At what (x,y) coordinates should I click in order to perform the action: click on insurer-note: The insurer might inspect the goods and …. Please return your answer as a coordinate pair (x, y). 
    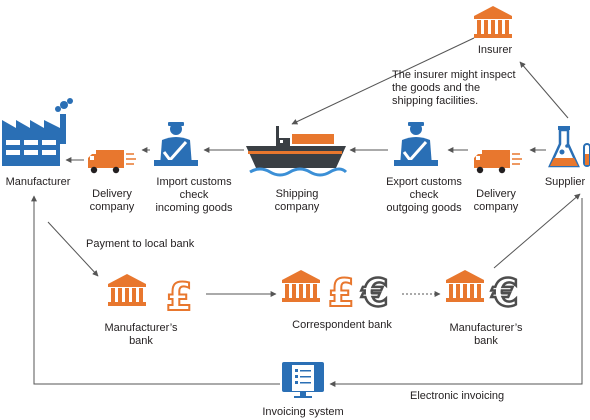
    Looking at the image, I should click on (454, 88).